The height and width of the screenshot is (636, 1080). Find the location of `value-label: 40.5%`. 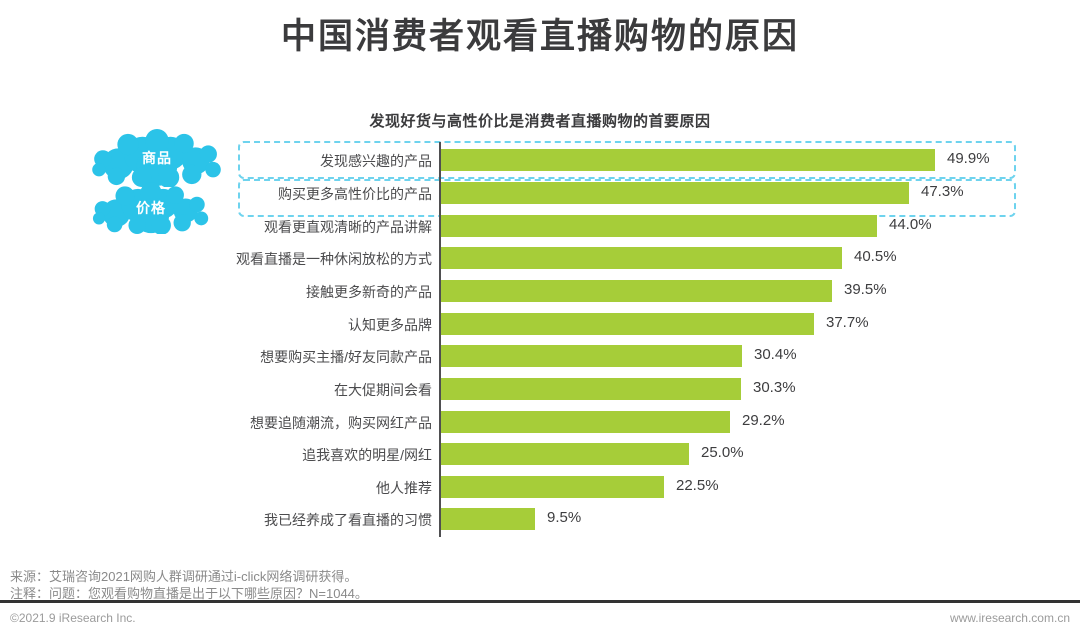

value-label: 40.5% is located at coordinates (875, 257).